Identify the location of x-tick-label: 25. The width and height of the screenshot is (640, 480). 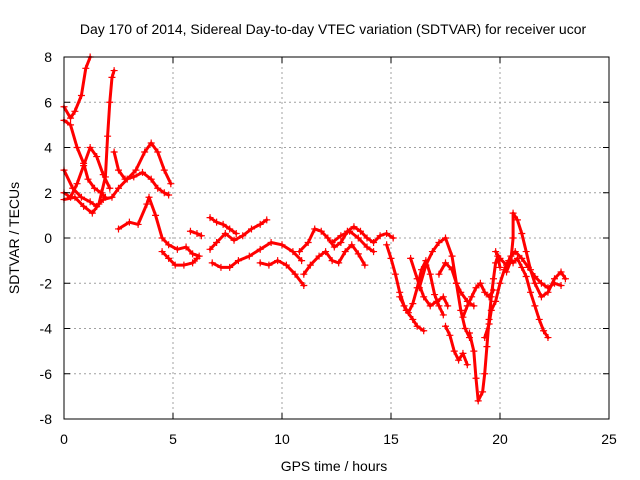
(609, 439).